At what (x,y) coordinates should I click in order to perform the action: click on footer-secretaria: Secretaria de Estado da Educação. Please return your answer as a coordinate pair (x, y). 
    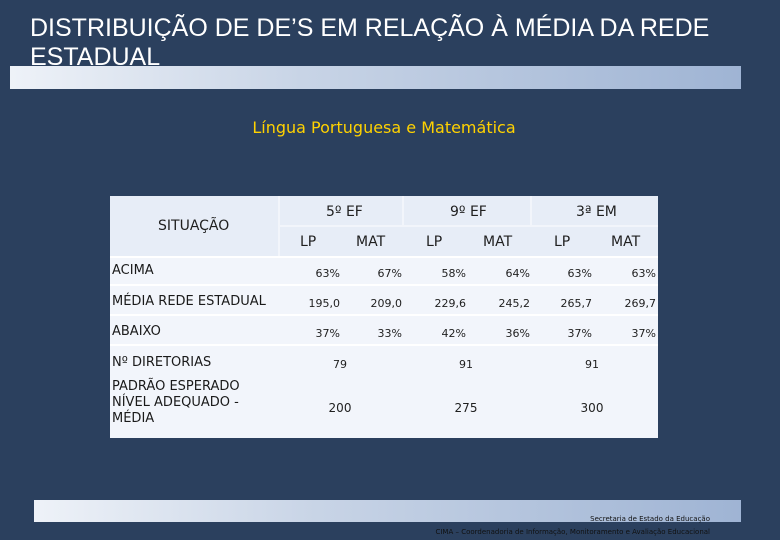
    Looking at the image, I should click on (650, 519).